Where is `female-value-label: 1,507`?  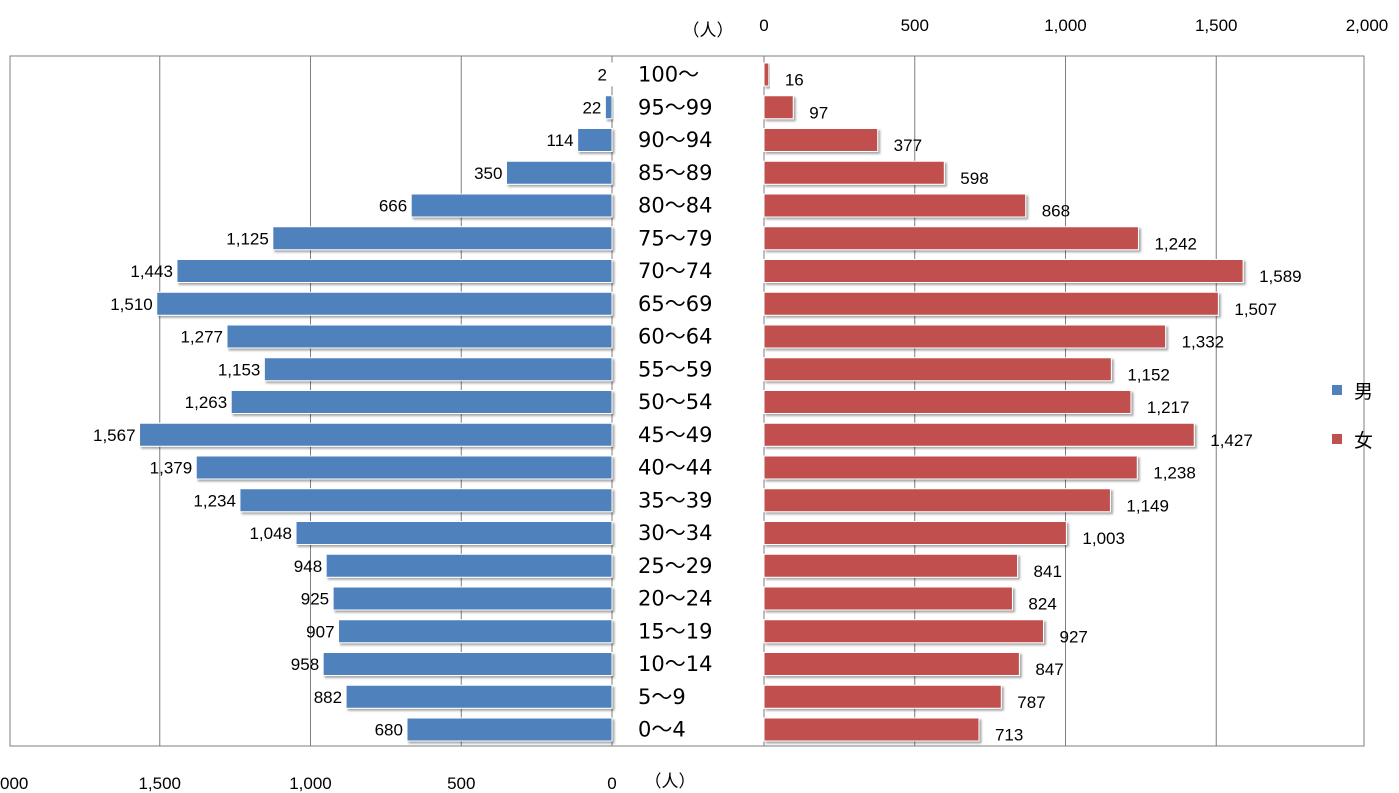 female-value-label: 1,507 is located at coordinates (1255, 309).